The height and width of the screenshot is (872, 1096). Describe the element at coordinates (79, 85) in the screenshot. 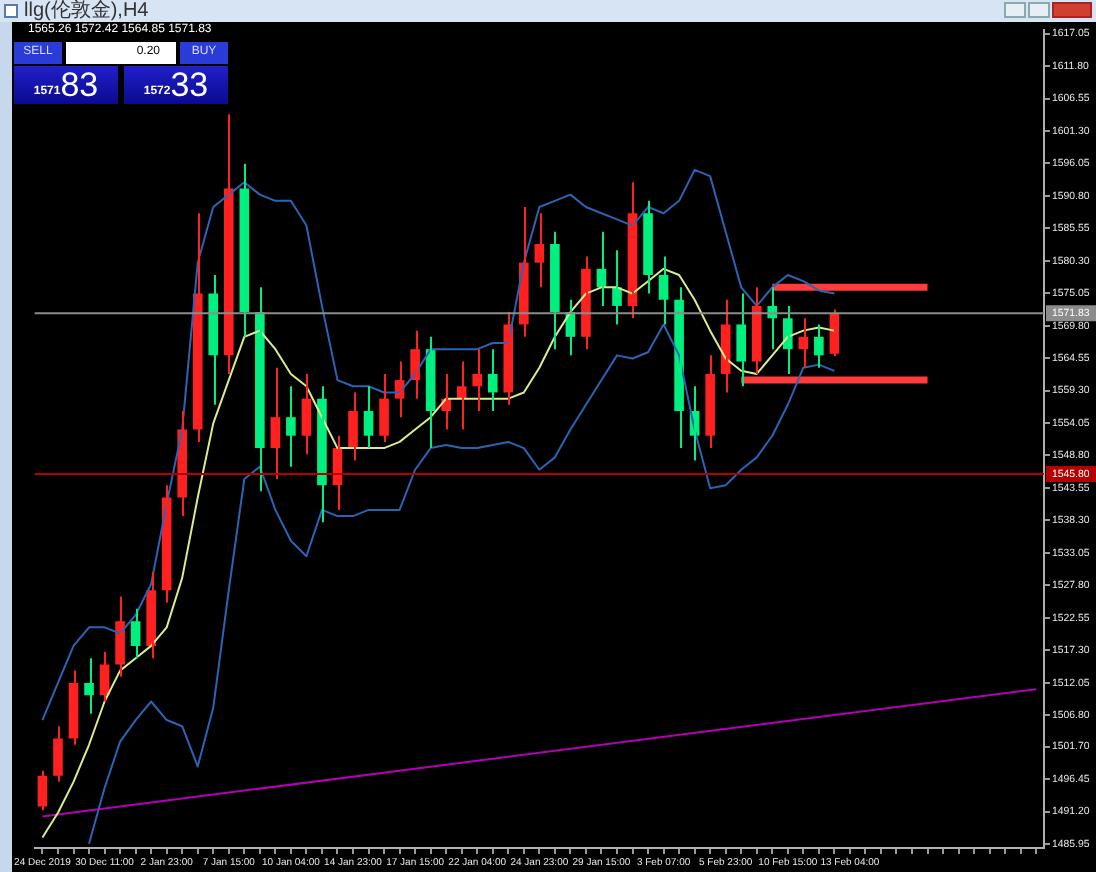

I see `annotation: 83` at that location.